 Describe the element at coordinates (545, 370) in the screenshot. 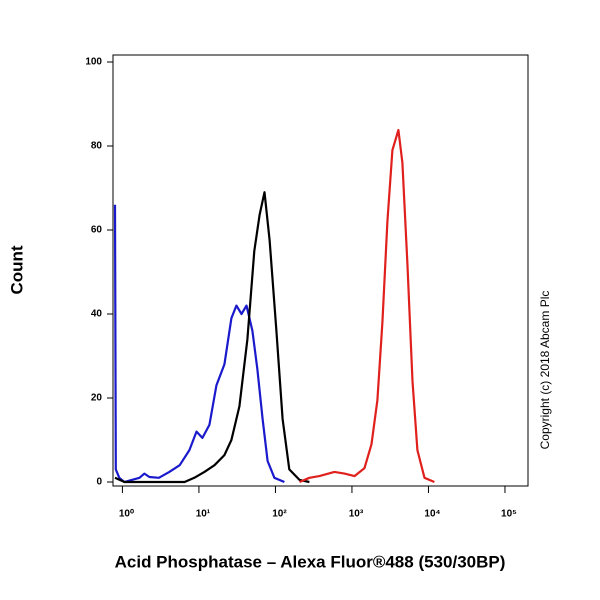

I see `copyright-note: Copyright (c) 2018 Abcam Plc` at that location.